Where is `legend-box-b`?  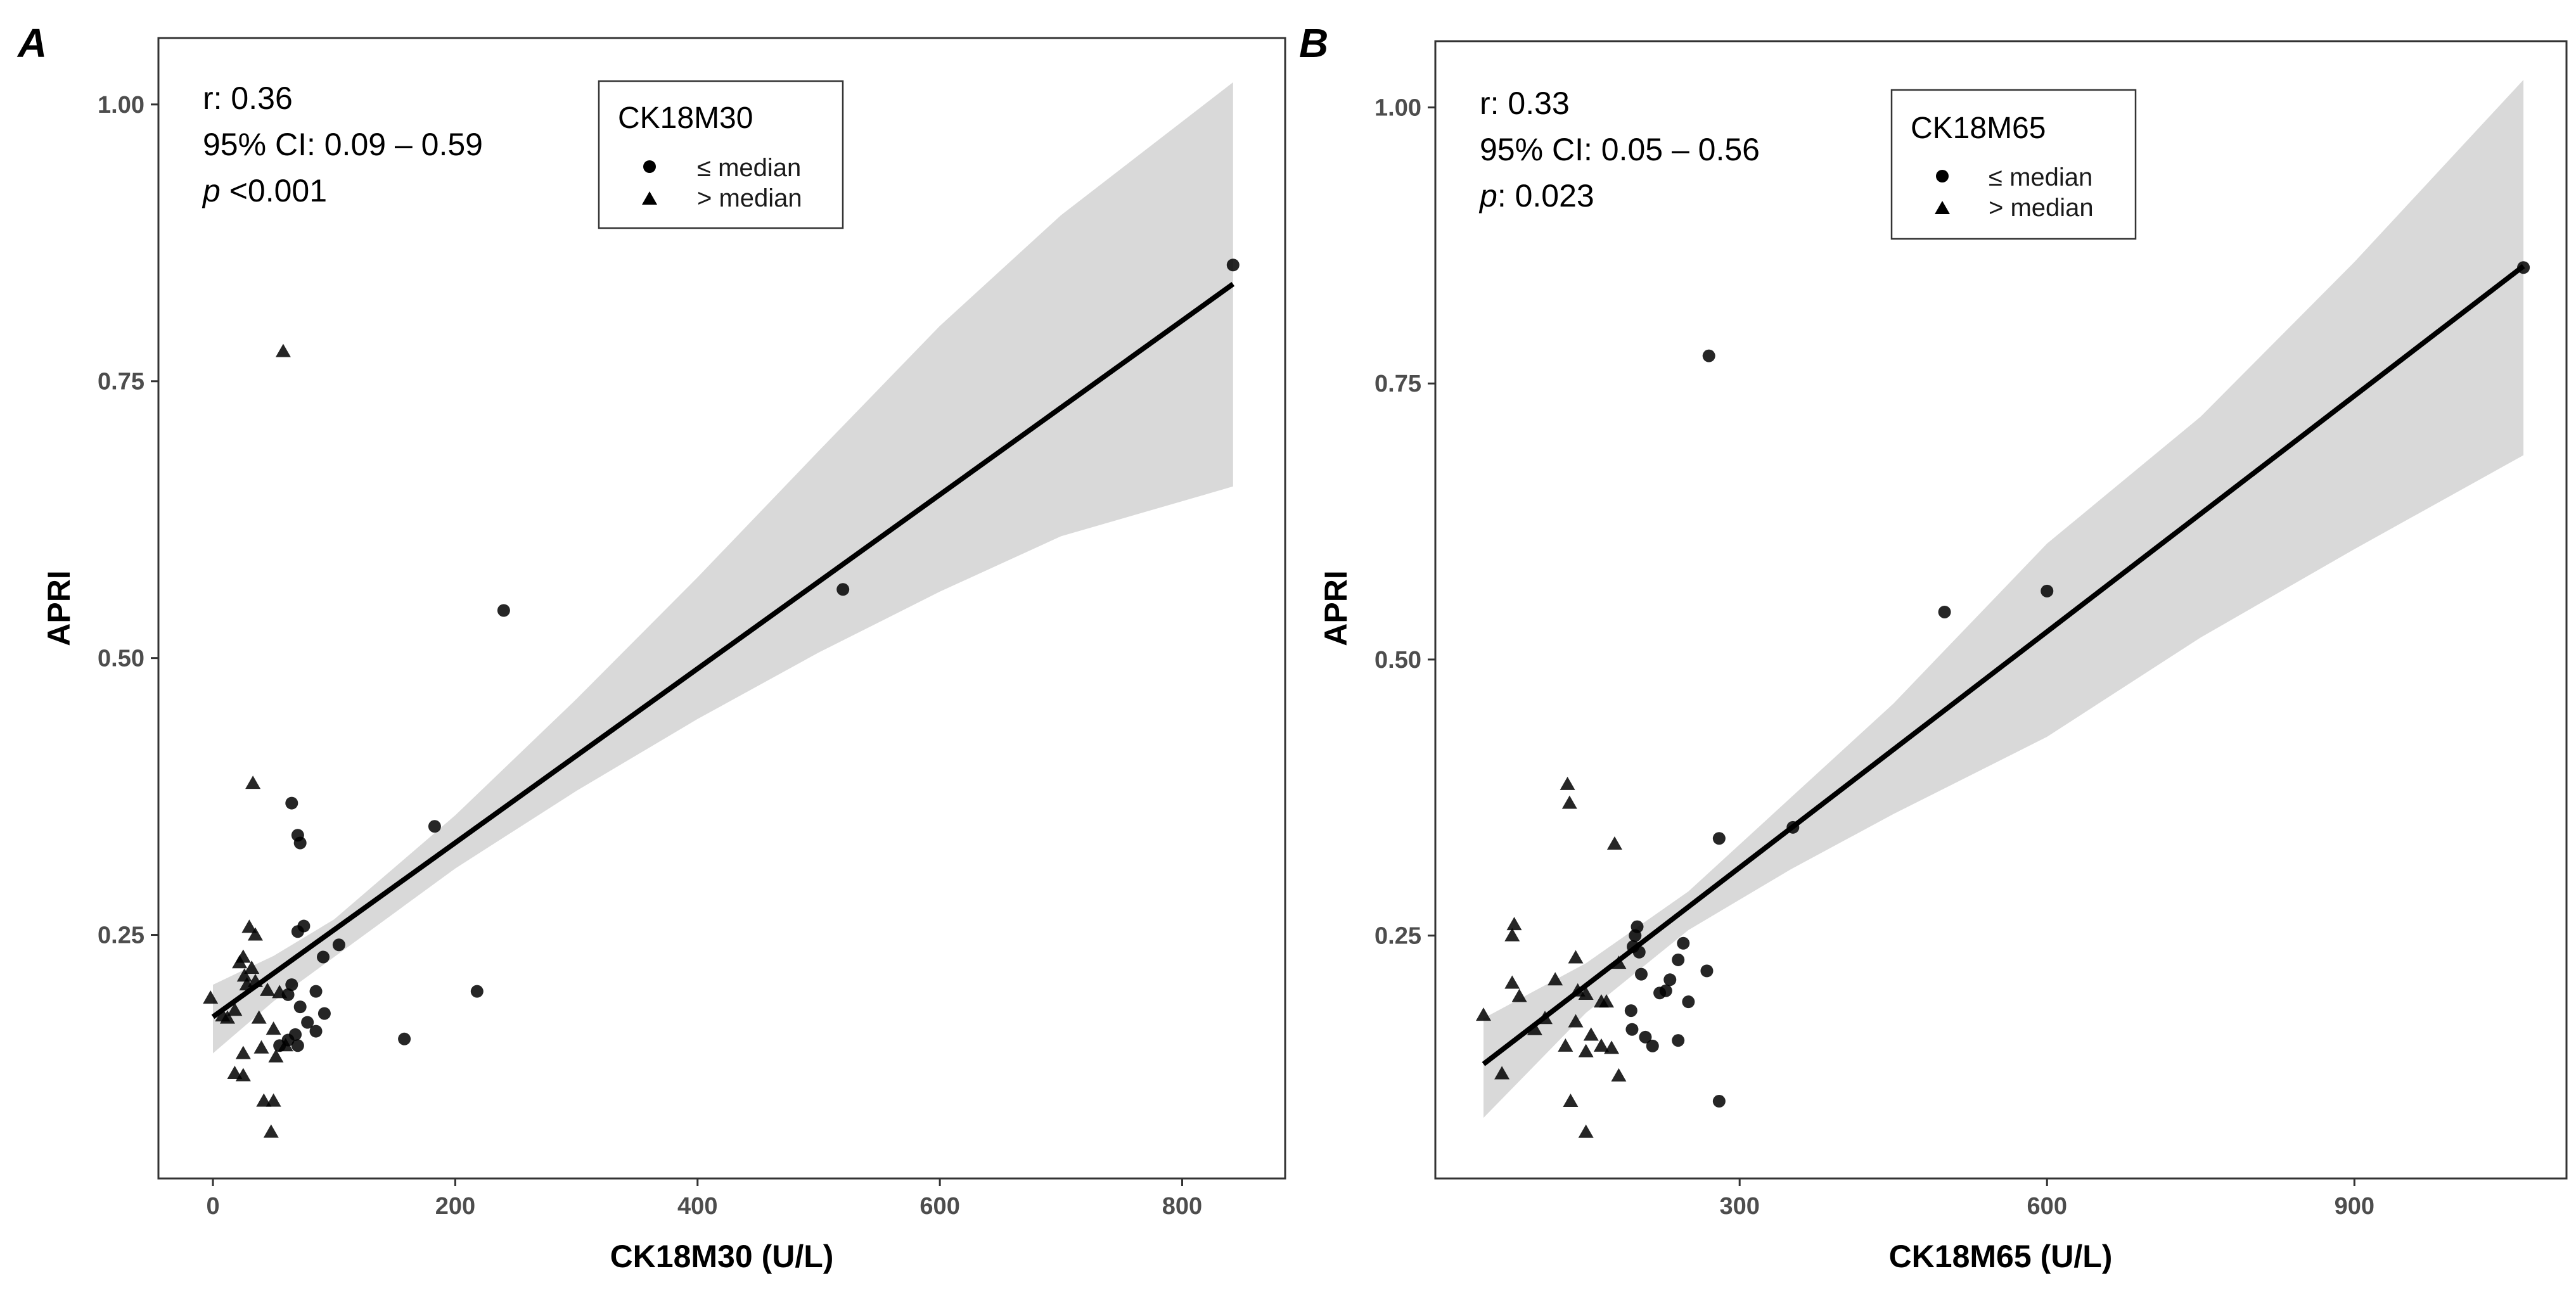 legend-box-b is located at coordinates (2013, 164).